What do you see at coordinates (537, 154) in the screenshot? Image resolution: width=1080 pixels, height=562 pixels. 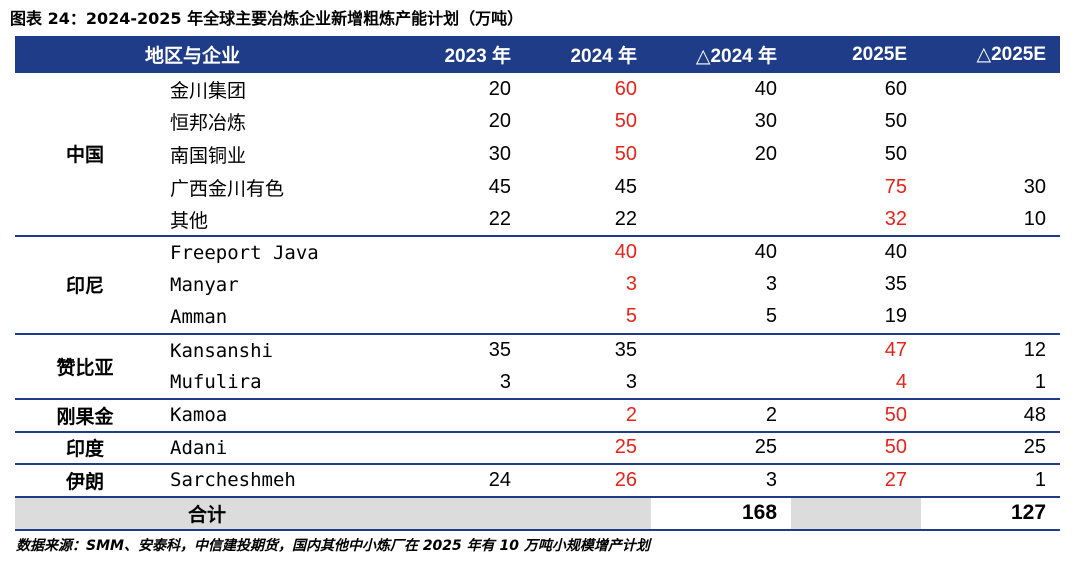 I see `table-row: 南国铜业 30 50 20 50` at bounding box center [537, 154].